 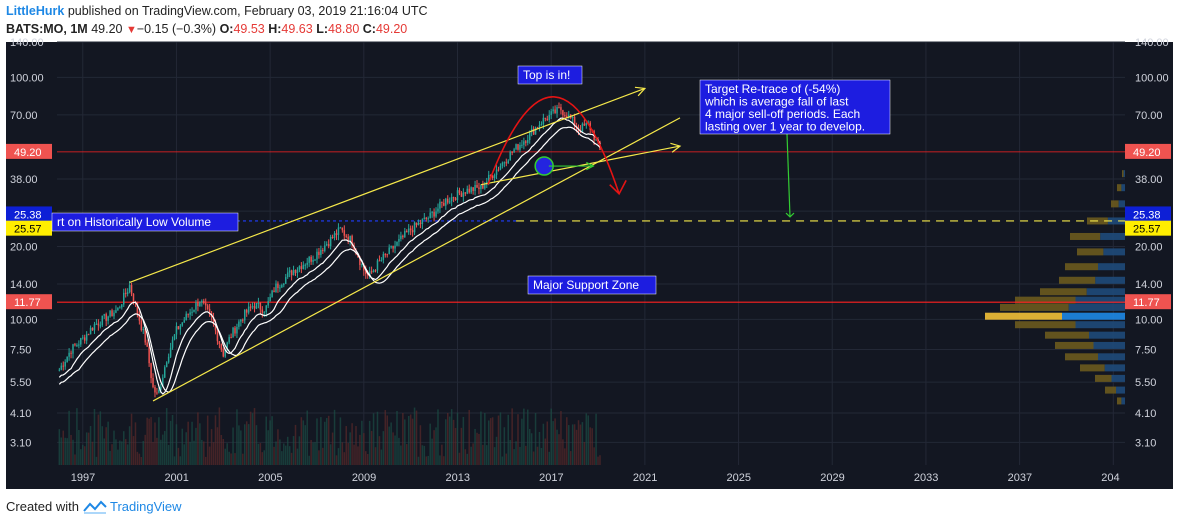 What do you see at coordinates (24, 285) in the screenshot?
I see `price-tick-label-left: 14.00` at bounding box center [24, 285].